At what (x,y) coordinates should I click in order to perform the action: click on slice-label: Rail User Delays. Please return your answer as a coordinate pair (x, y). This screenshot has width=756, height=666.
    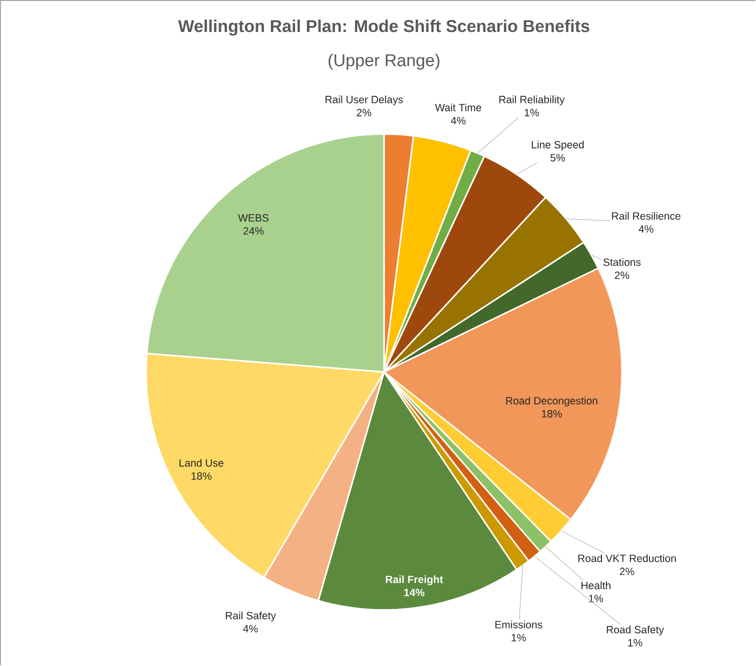
    Looking at the image, I should click on (364, 101).